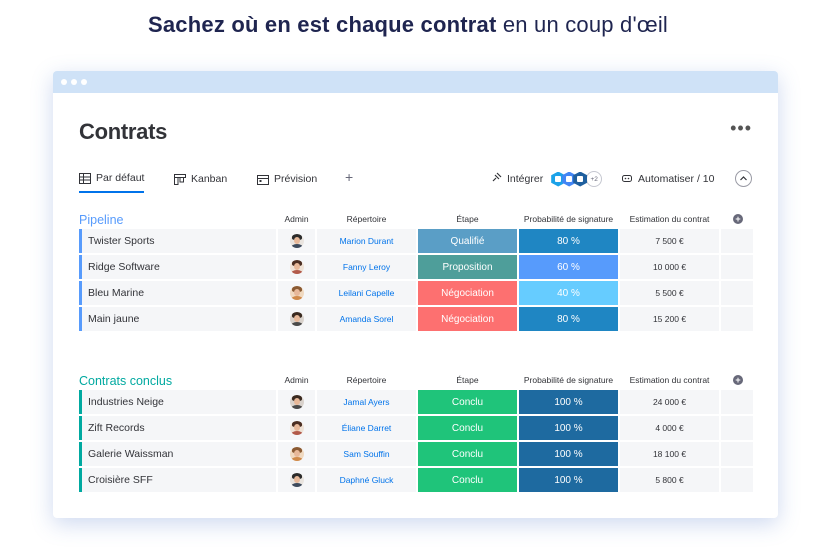 Image resolution: width=816 pixels, height=560 pixels. What do you see at coordinates (467, 241) in the screenshot?
I see `stage-status: Qualifié` at bounding box center [467, 241].